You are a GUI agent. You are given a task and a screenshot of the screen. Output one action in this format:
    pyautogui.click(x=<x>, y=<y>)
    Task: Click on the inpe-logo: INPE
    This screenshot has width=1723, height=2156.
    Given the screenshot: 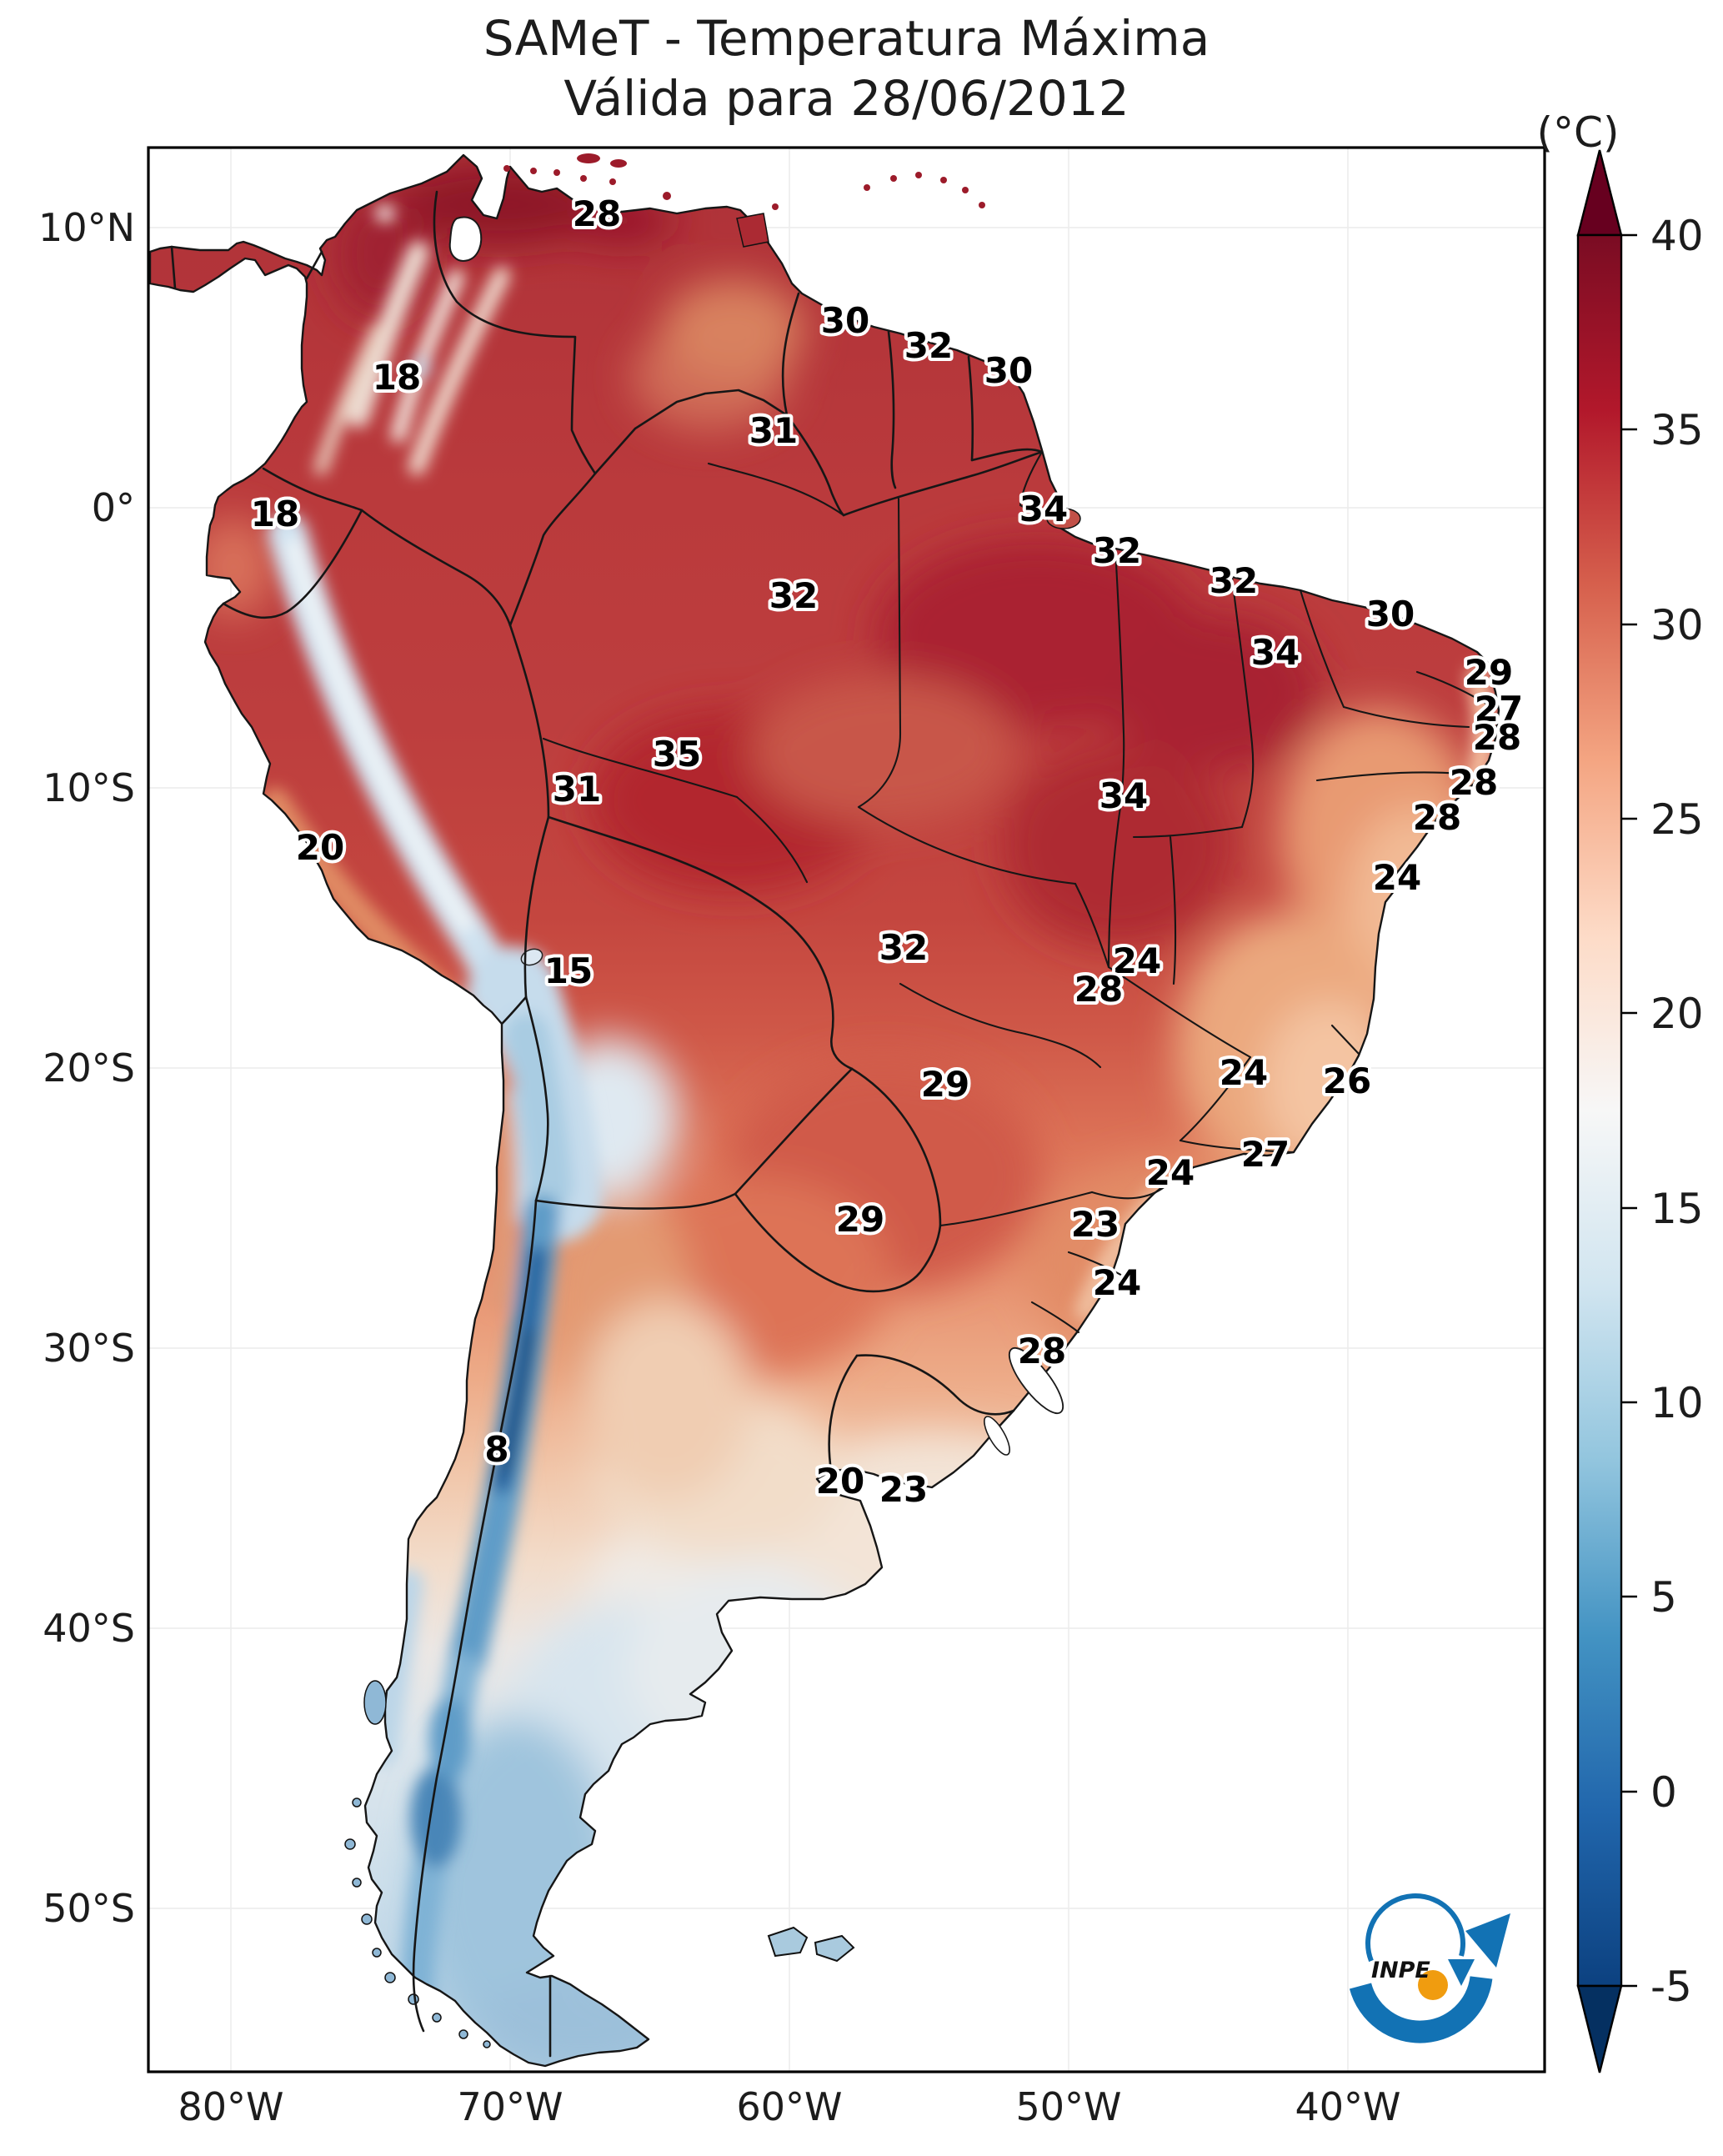 What is the action you would take?
    pyautogui.click(x=1429, y=1968)
    